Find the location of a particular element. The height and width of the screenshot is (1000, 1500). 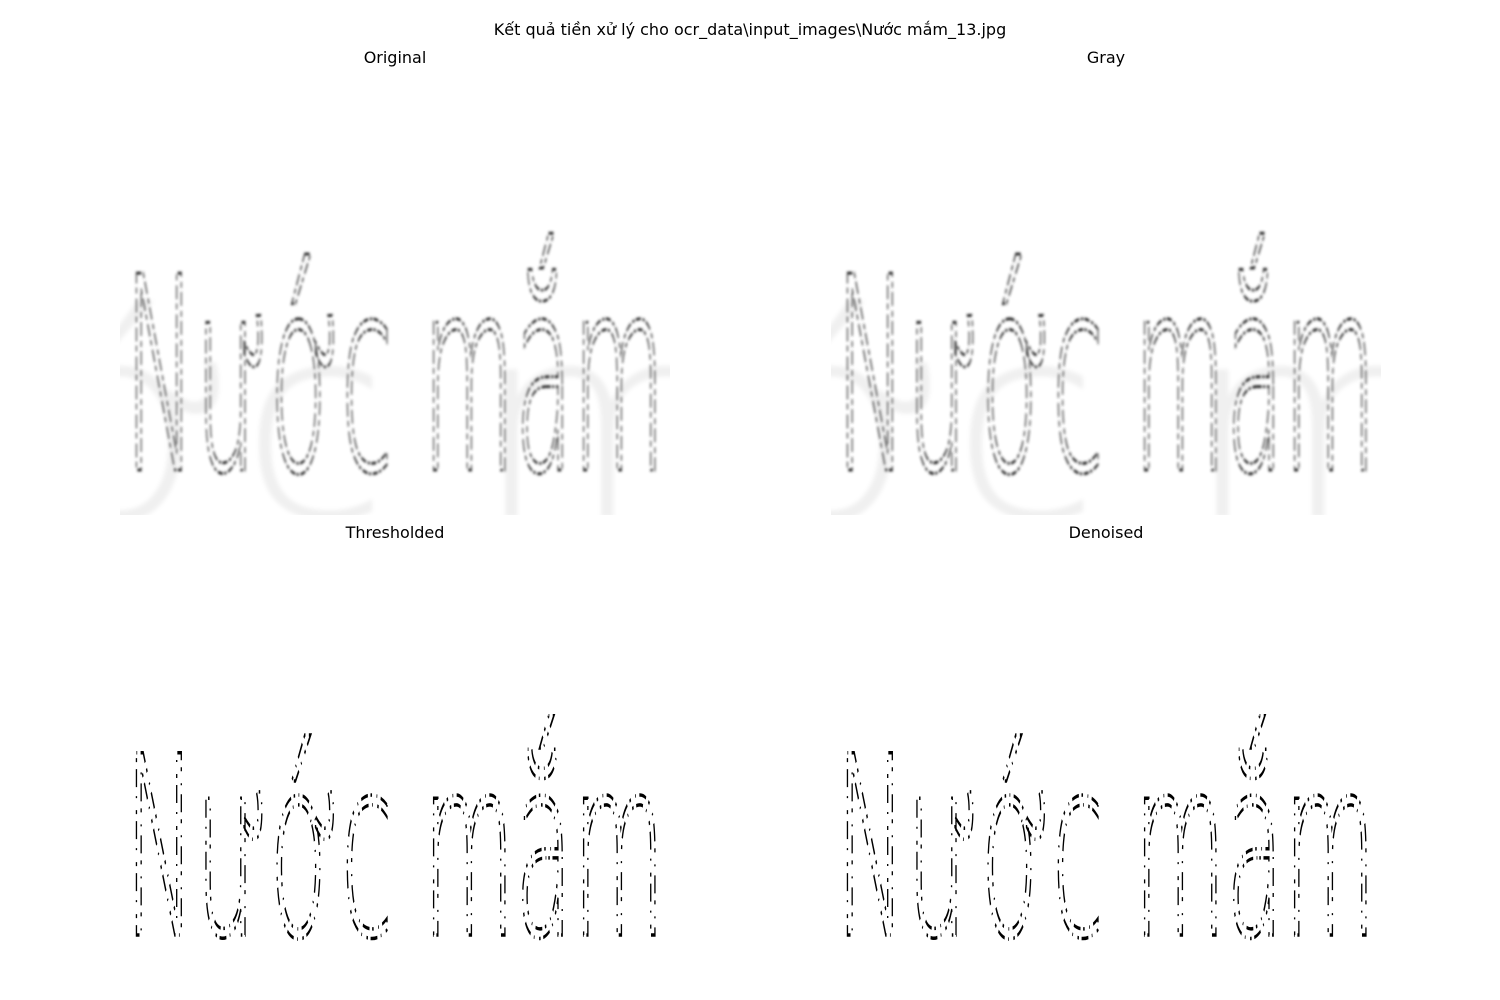

word-text-gray: Nước mắm is located at coordinates (1106, 367).